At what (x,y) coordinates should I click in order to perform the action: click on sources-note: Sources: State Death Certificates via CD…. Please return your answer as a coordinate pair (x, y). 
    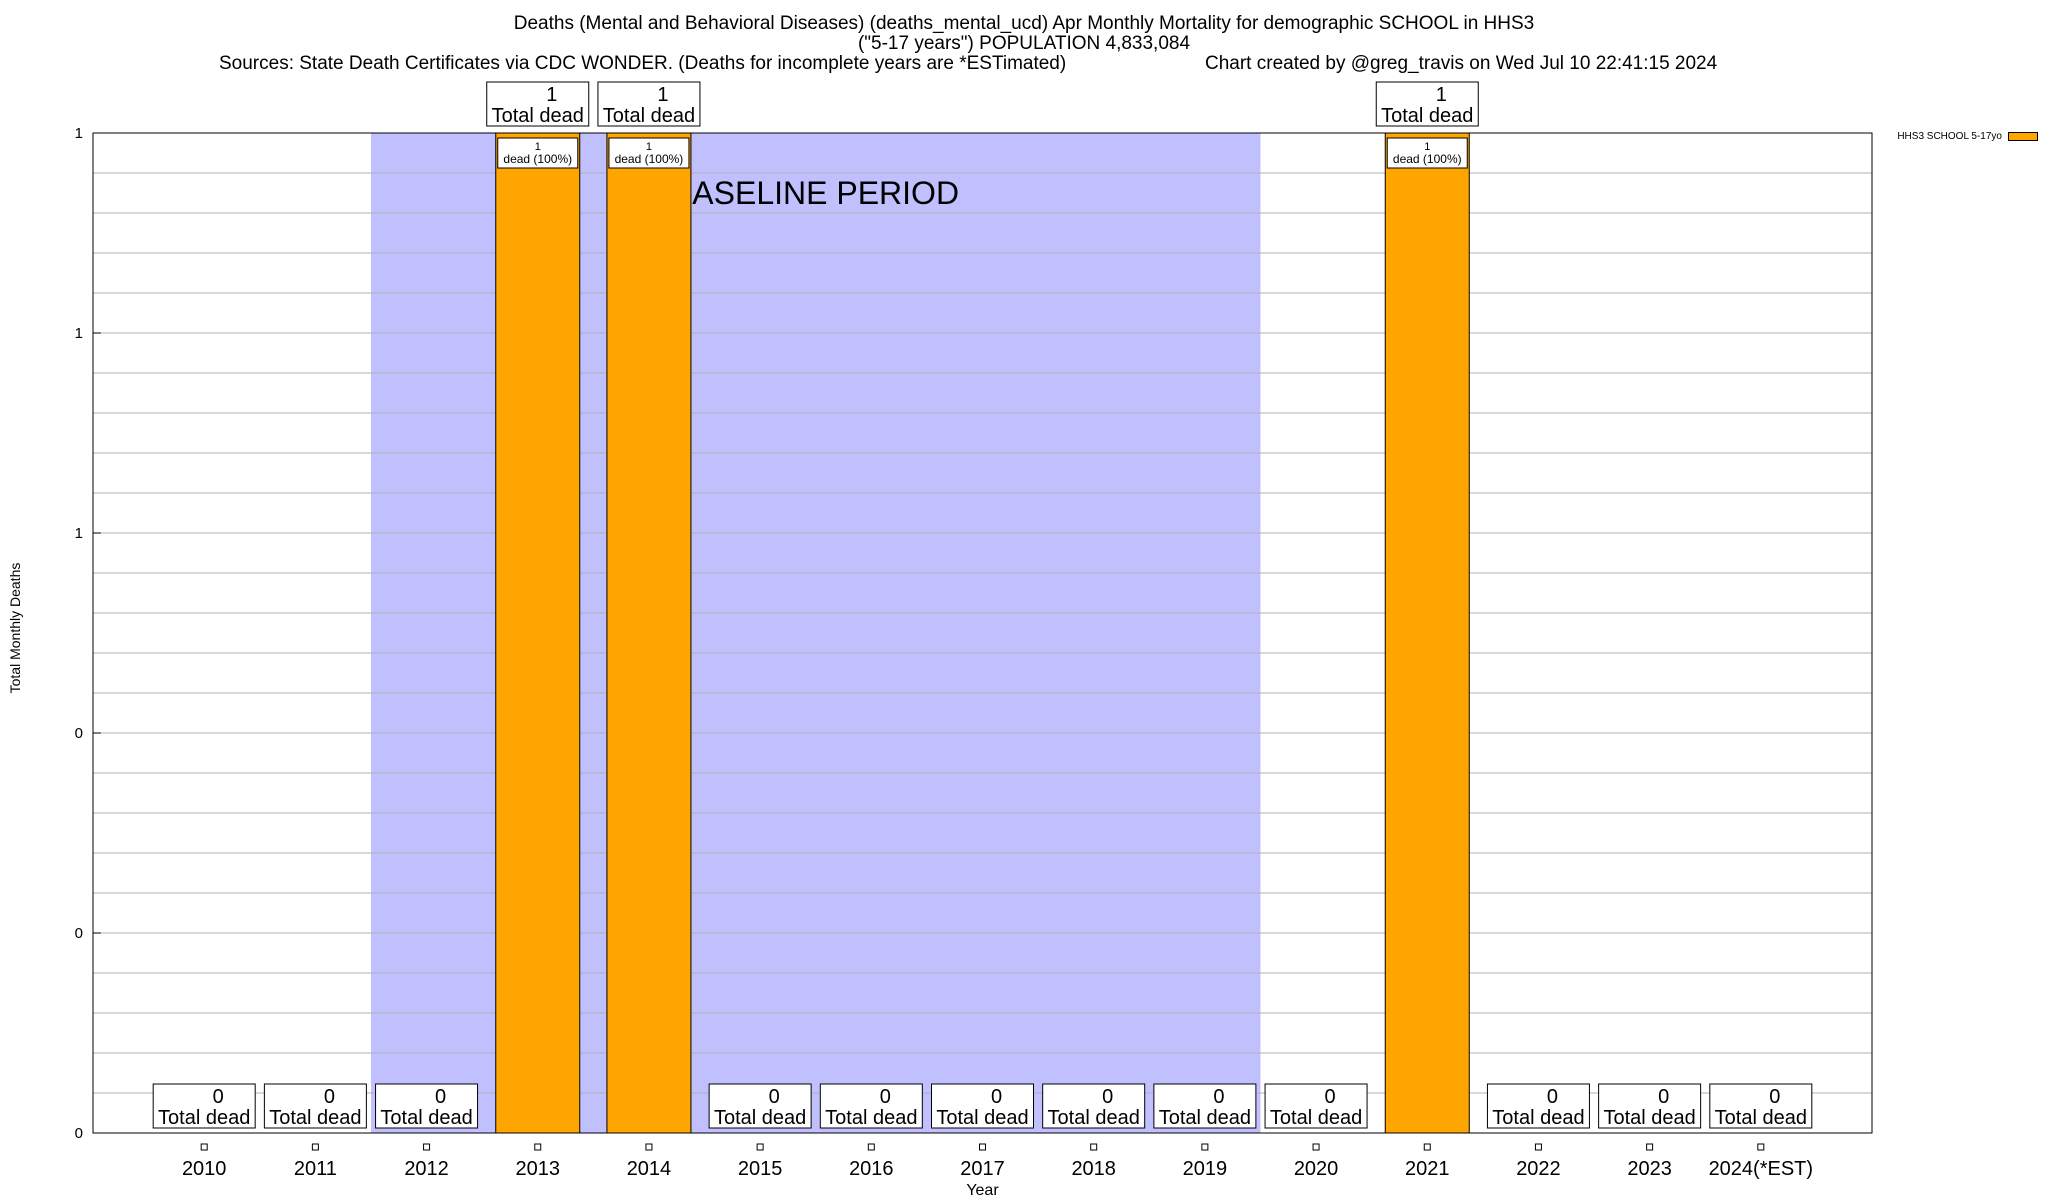
    Looking at the image, I should click on (643, 63).